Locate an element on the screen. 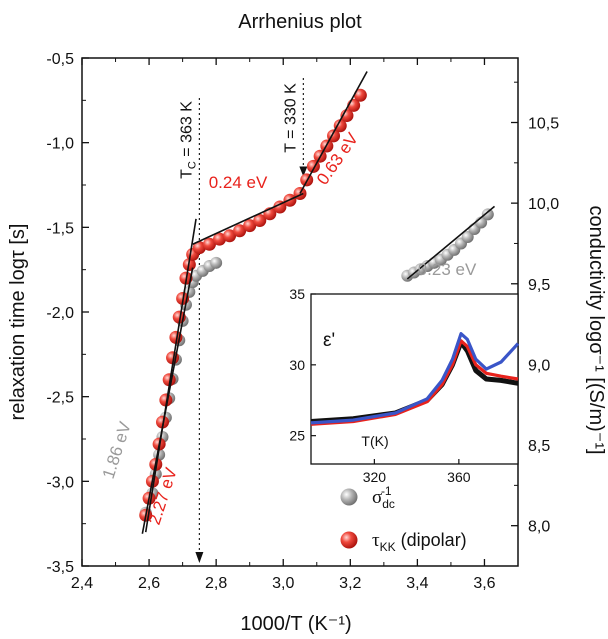 The image size is (608, 639). x-tick-label: 2,6 is located at coordinates (149, 583).